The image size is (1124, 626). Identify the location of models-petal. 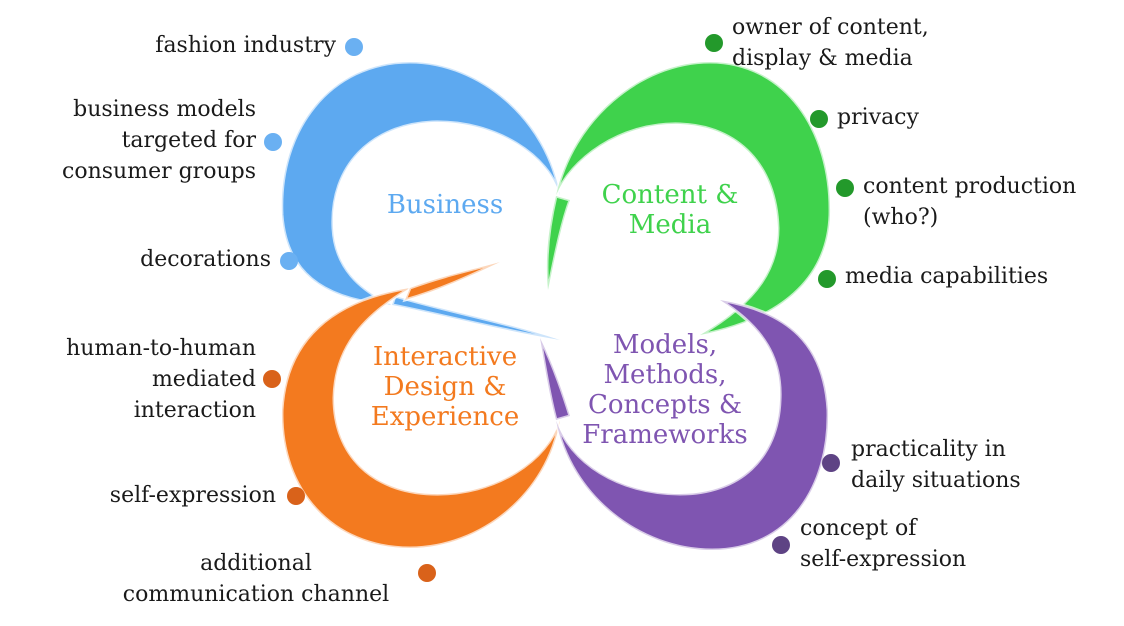
(692, 425).